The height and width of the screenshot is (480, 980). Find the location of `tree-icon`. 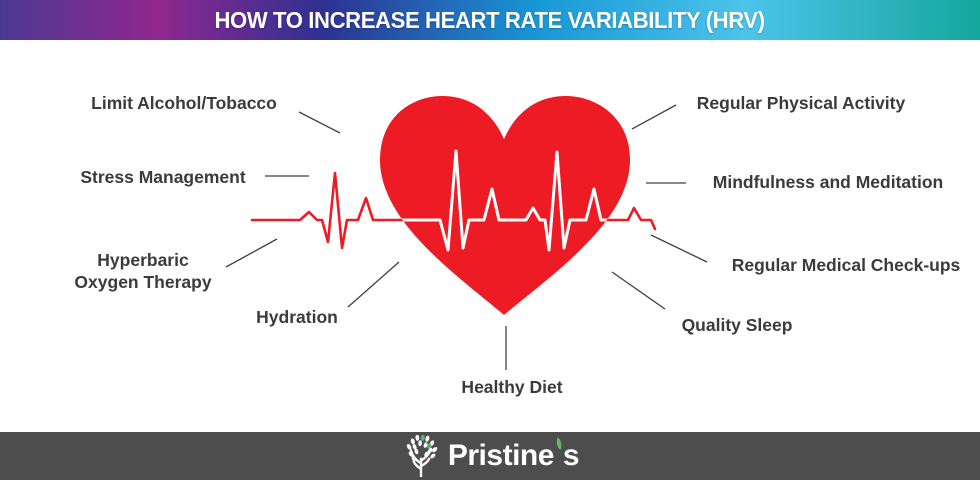

tree-icon is located at coordinates (422, 456).